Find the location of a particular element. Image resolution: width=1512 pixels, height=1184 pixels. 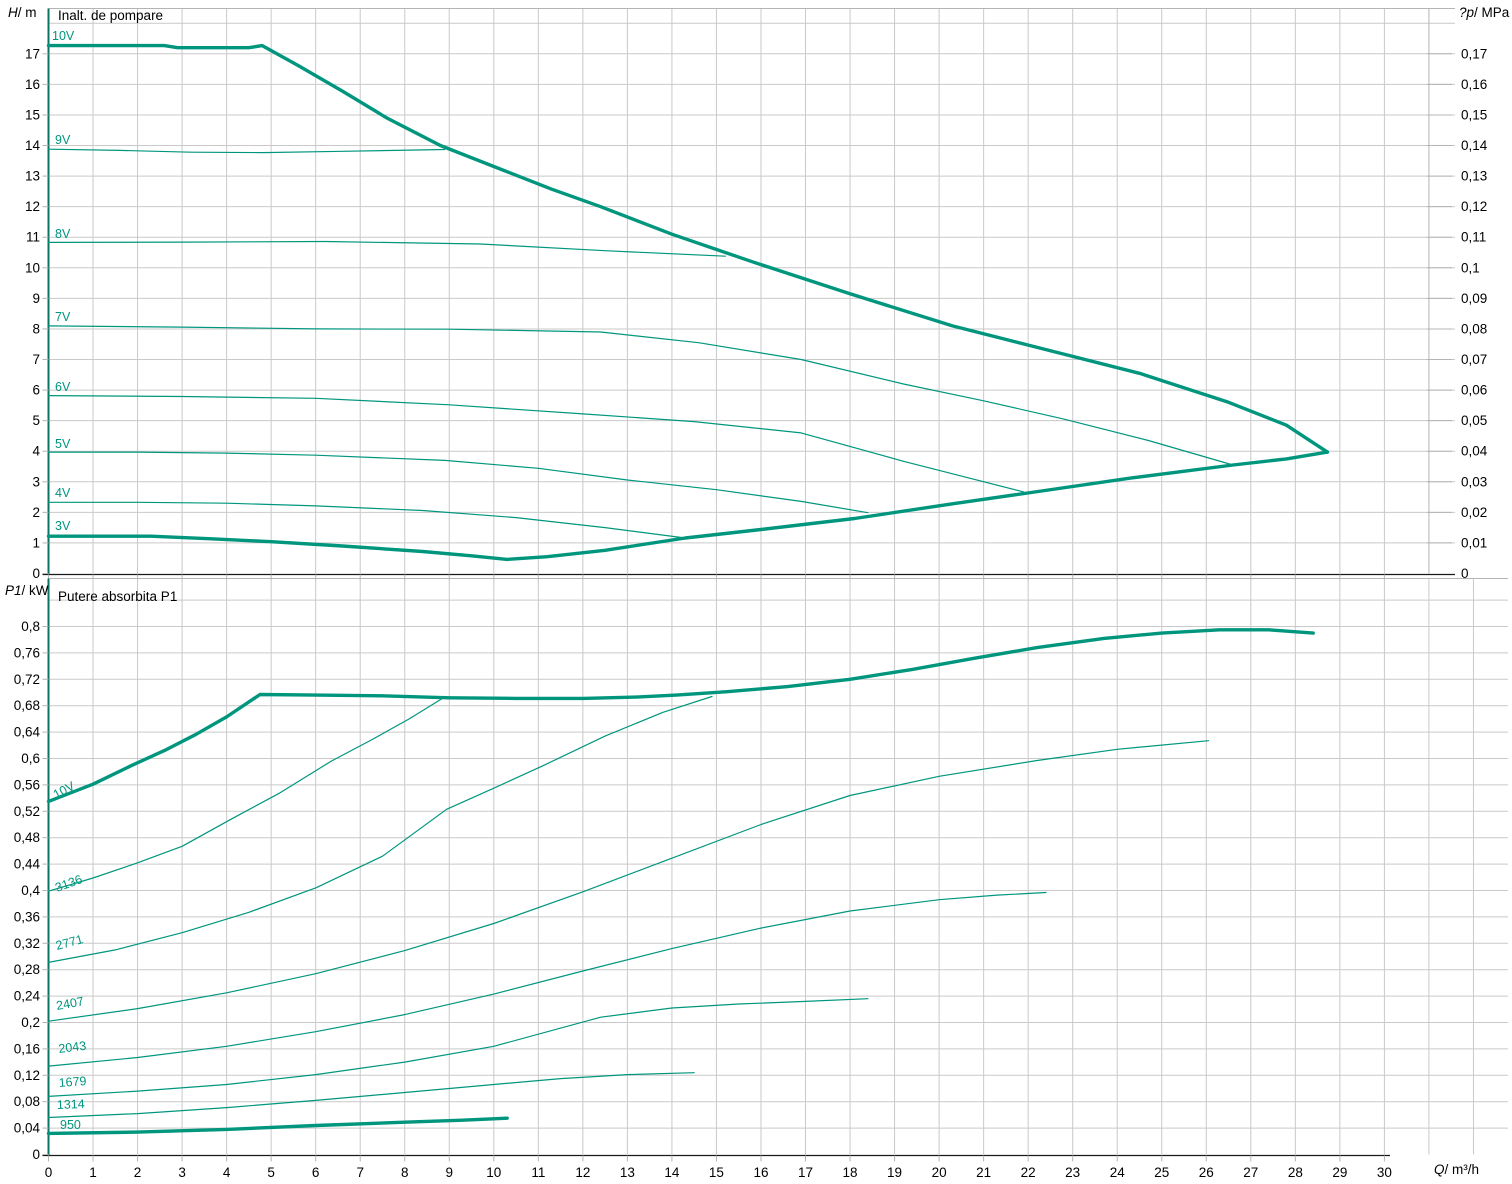

head-chart-ytick-right-label: 0 is located at coordinates (1465, 573).